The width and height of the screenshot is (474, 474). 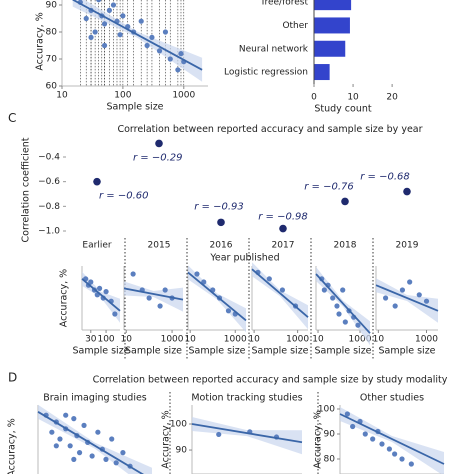 What do you see at coordinates (52, 33) in the screenshot?
I see `y-tick-label: 80` at bounding box center [52, 33].